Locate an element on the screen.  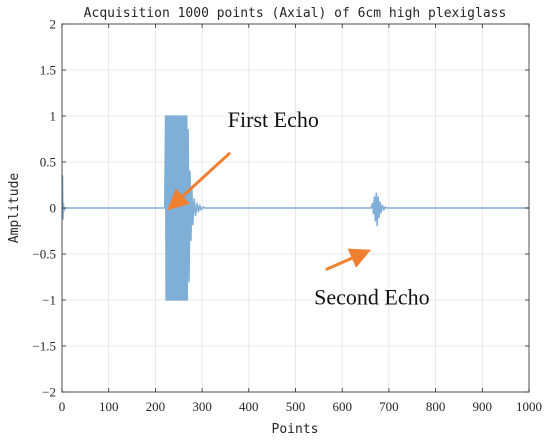
first-echo-arrow is located at coordinates (199, 181).